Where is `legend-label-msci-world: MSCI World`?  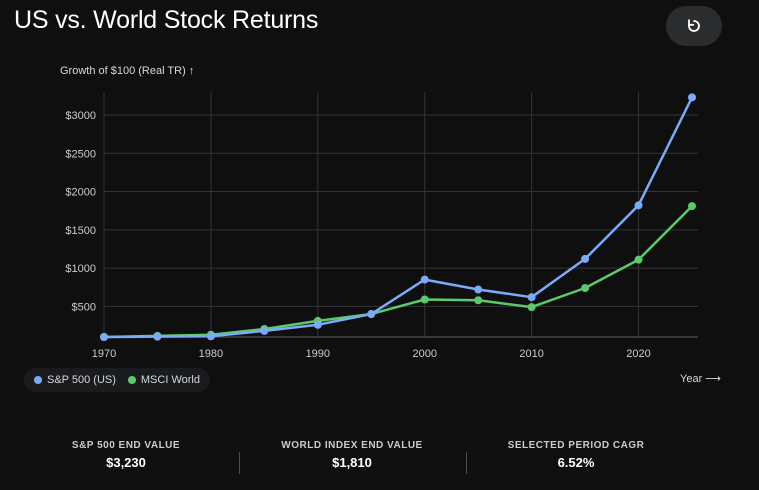 legend-label-msci-world: MSCI World is located at coordinates (170, 380).